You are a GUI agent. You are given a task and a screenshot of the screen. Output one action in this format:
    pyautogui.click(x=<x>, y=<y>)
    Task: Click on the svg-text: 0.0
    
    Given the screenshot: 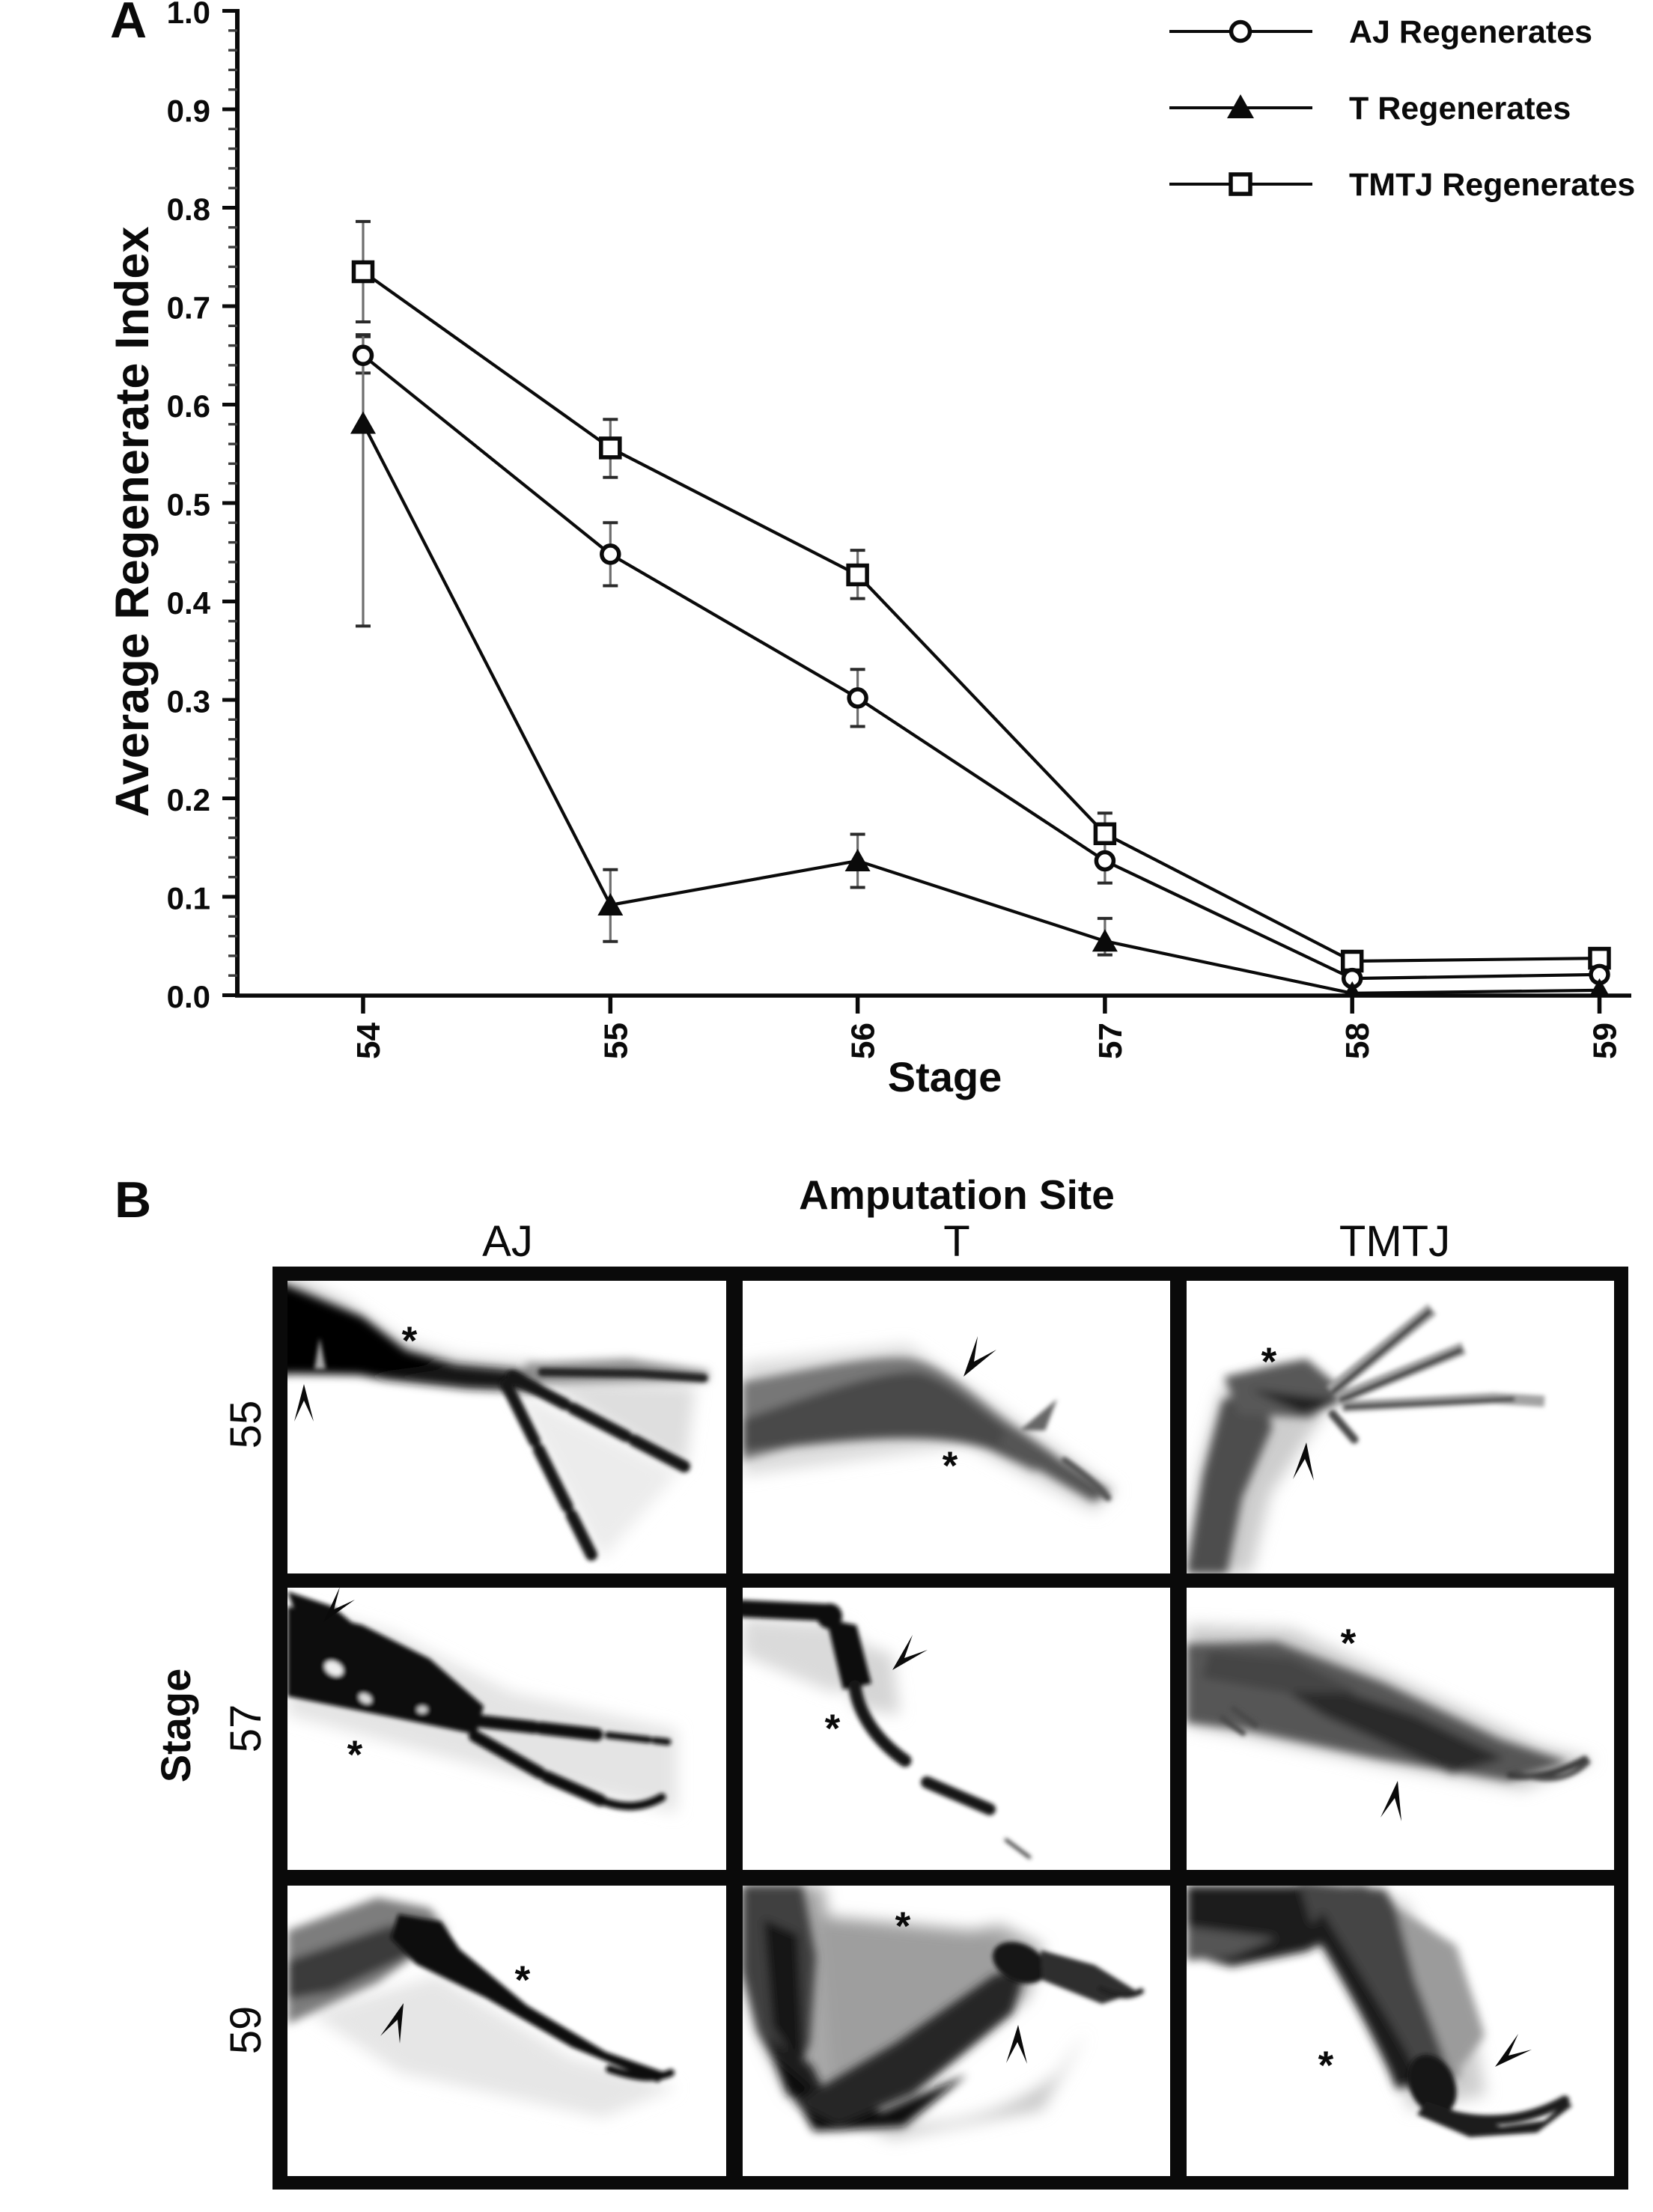 What is the action you would take?
    pyautogui.click(x=188, y=996)
    